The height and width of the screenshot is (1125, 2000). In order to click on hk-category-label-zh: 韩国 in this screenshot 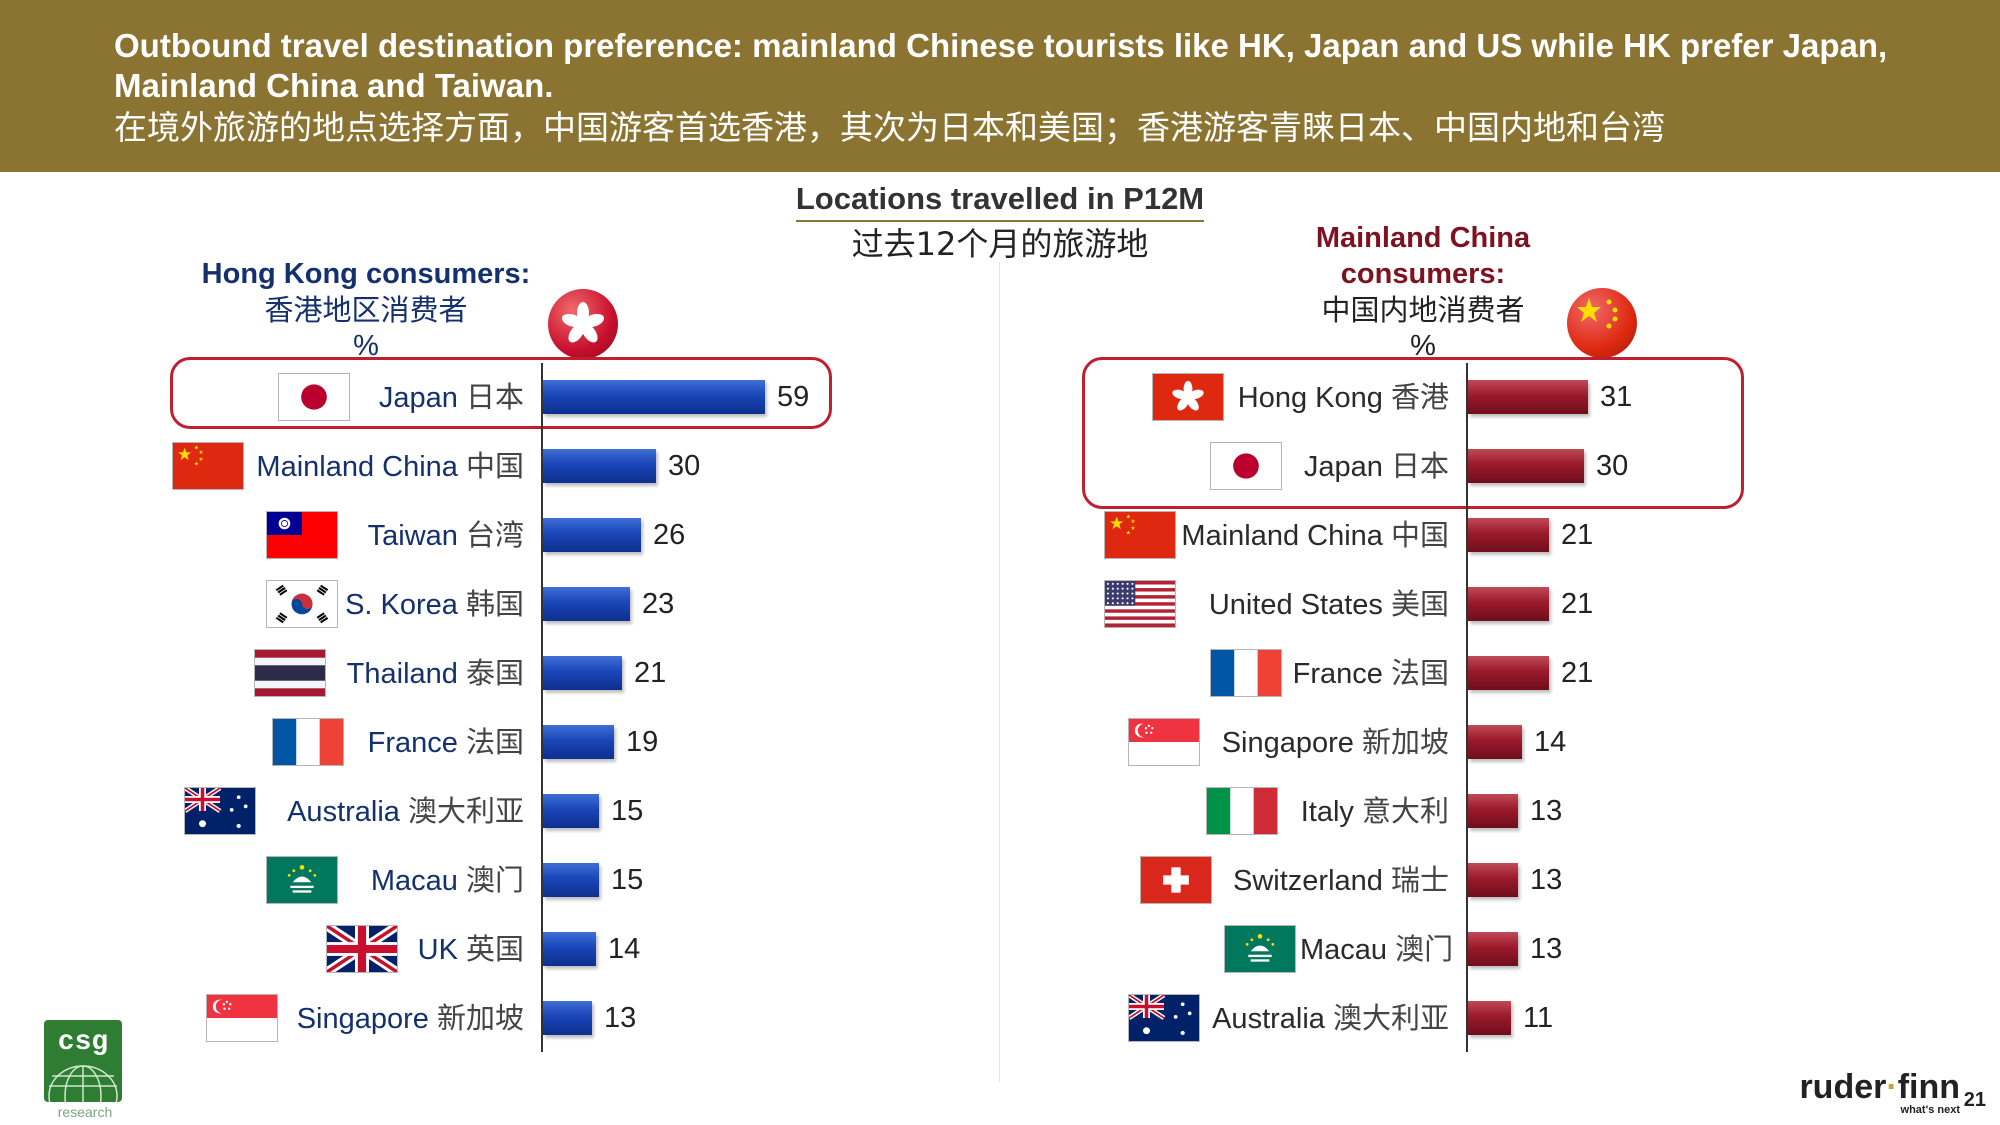, I will do `click(494, 604)`.